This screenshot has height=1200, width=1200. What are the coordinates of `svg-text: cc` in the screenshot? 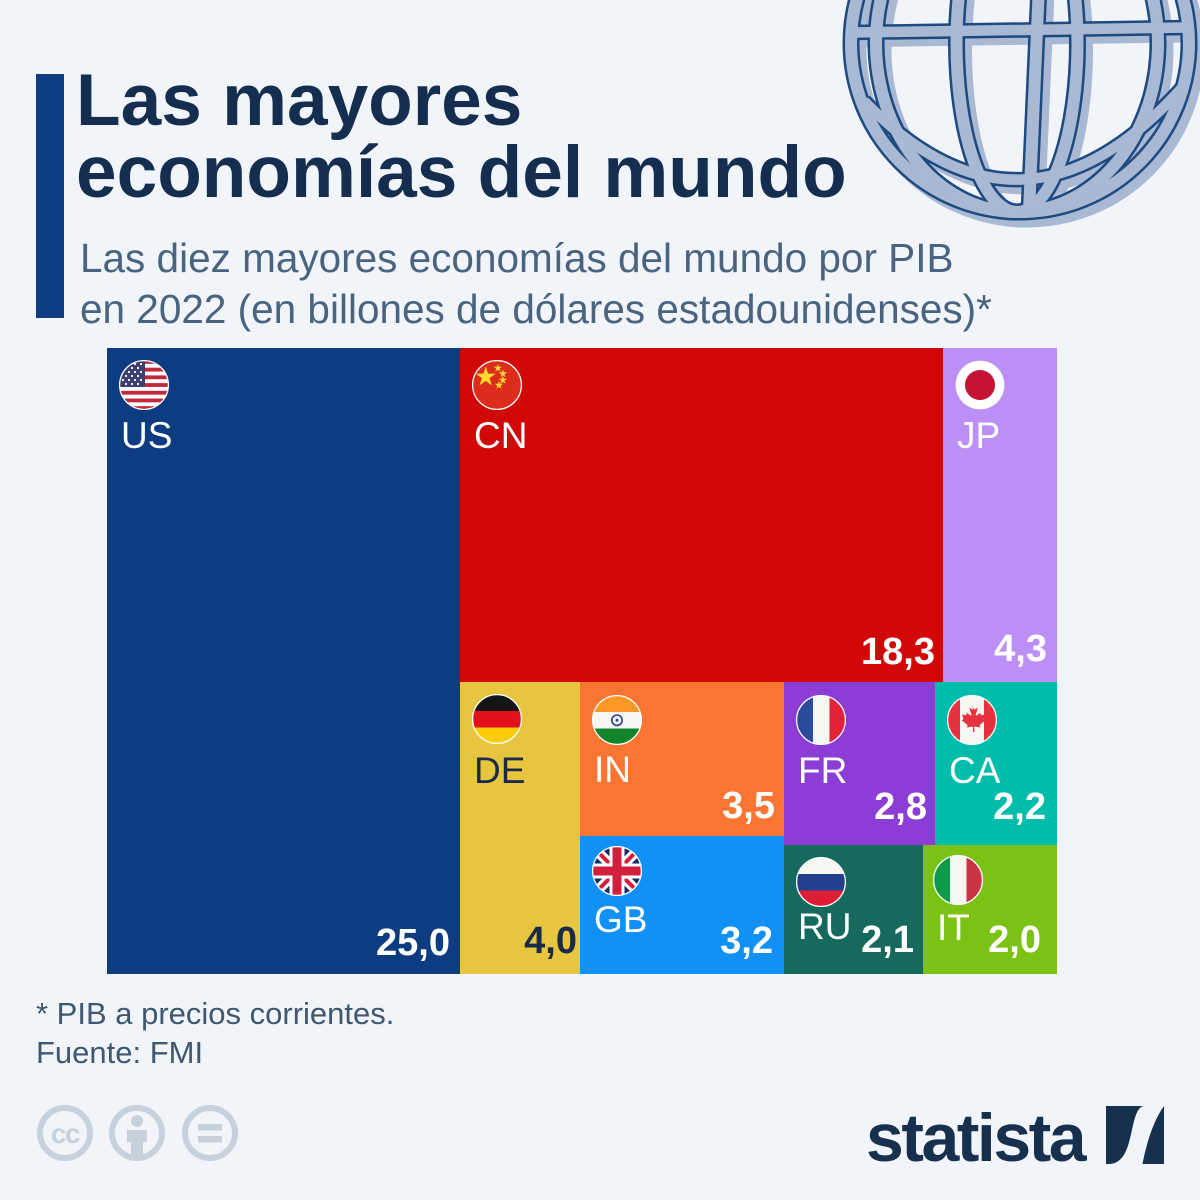 It's located at (65, 1133).